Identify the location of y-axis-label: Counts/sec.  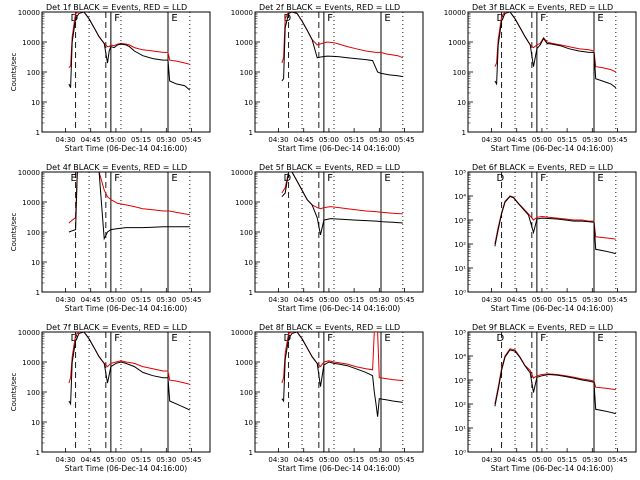
(14, 232).